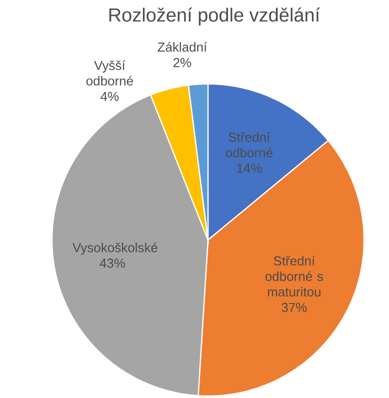 The image size is (389, 398). Describe the element at coordinates (109, 73) in the screenshot. I see `slice-label: Vyšší odborné` at that location.